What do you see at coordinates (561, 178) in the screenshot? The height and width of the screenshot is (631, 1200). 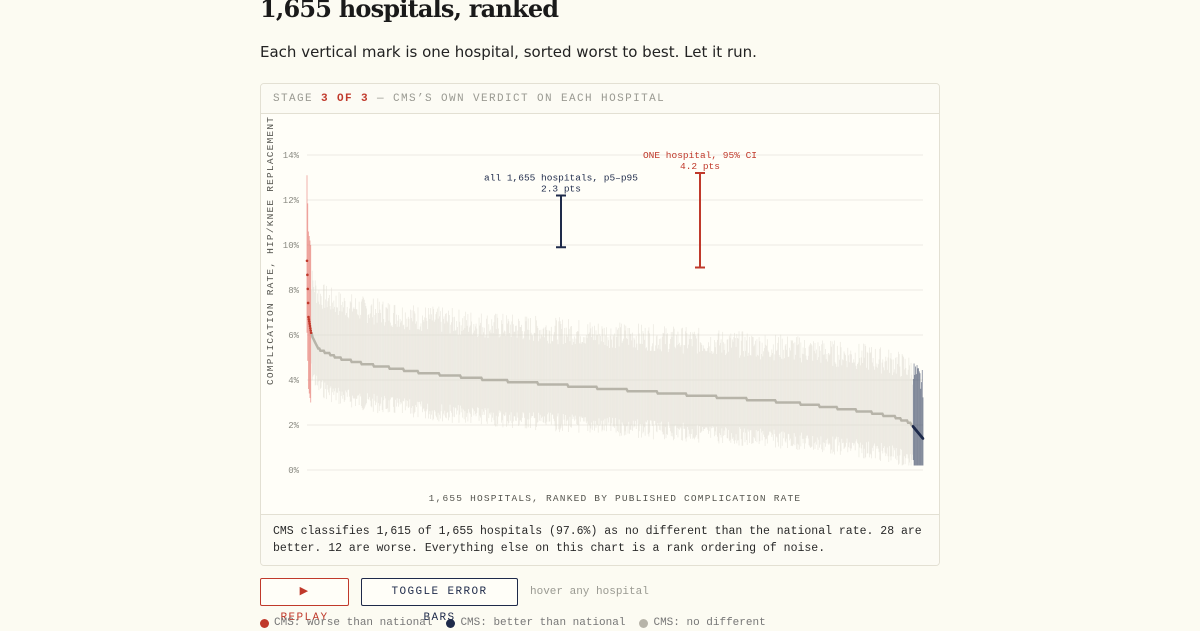 I see `annotation-label: all 1,655 hospitals, p5–p95` at bounding box center [561, 178].